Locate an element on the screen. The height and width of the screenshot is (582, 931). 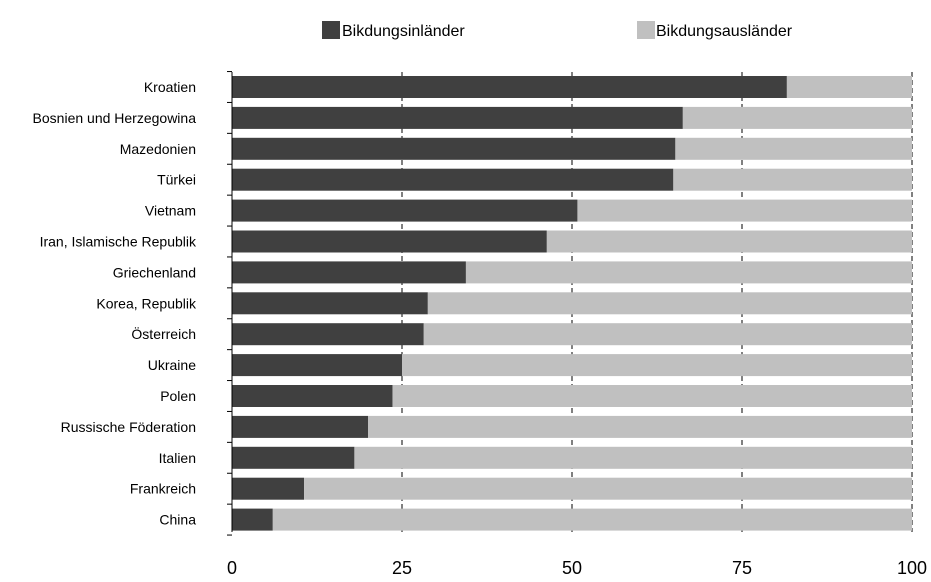
category-label: Ukraine is located at coordinates (172, 365).